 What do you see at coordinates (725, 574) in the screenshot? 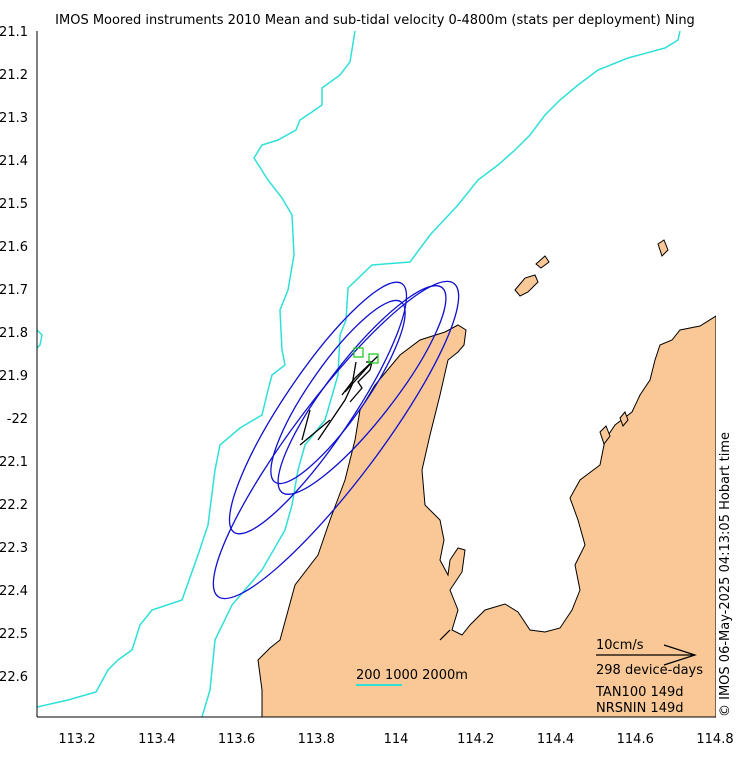
I see `credit-text: © IMOS 06-May-2025 04:13:05 Hobart time` at bounding box center [725, 574].